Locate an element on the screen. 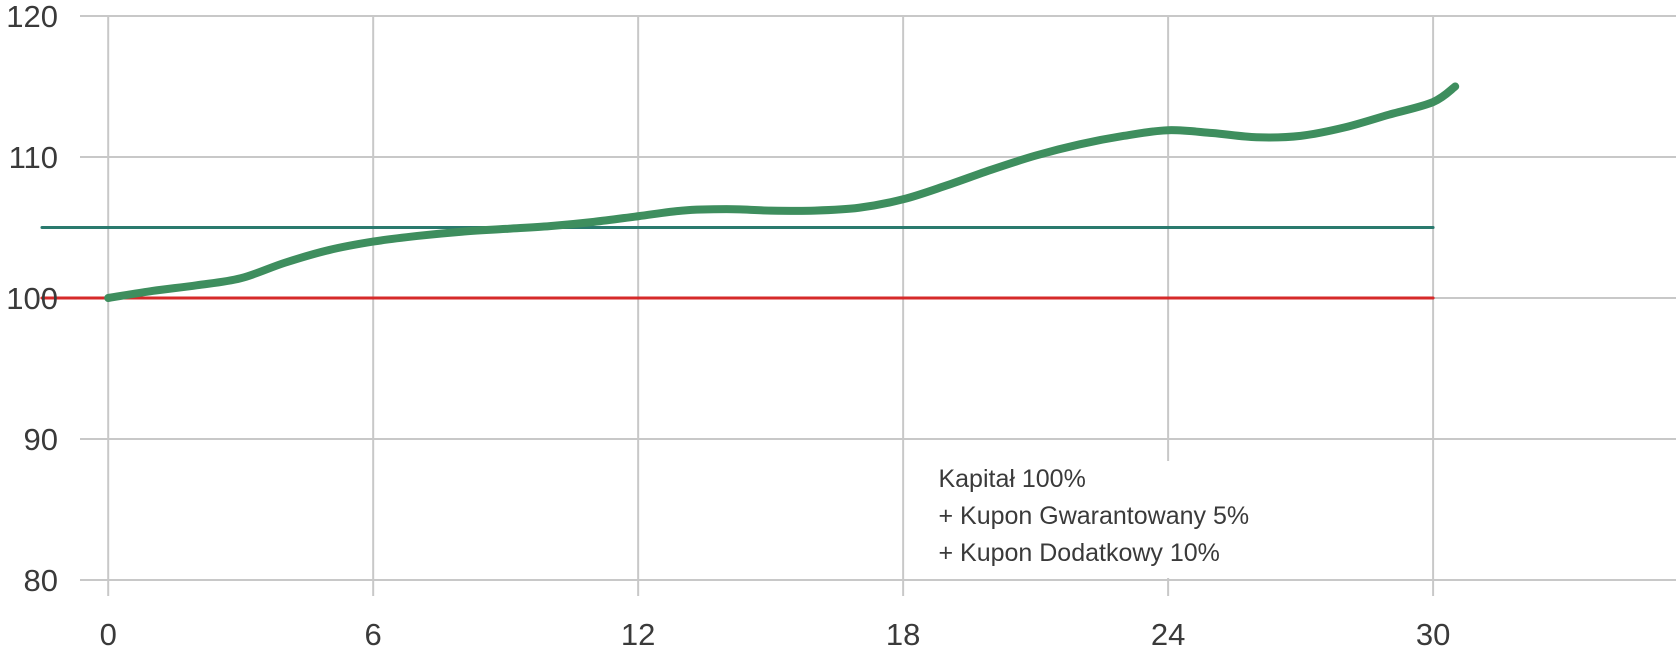 Image resolution: width=1676 pixels, height=659 pixels. y-tick-label: 100 is located at coordinates (32, 298).